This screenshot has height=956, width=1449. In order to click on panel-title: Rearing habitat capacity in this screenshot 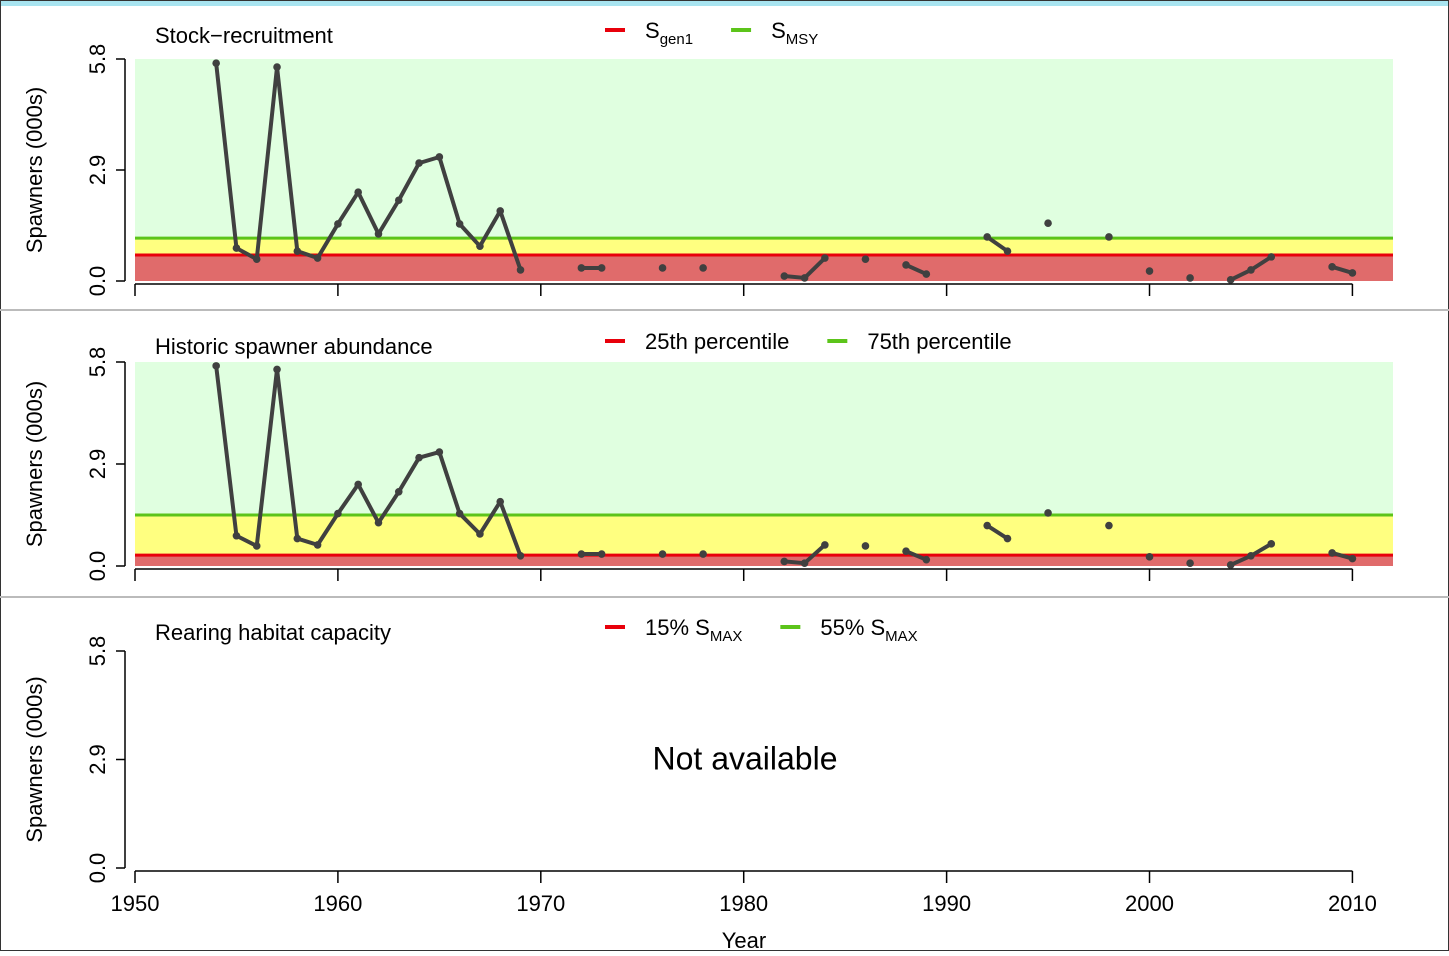, I will do `click(273, 632)`.